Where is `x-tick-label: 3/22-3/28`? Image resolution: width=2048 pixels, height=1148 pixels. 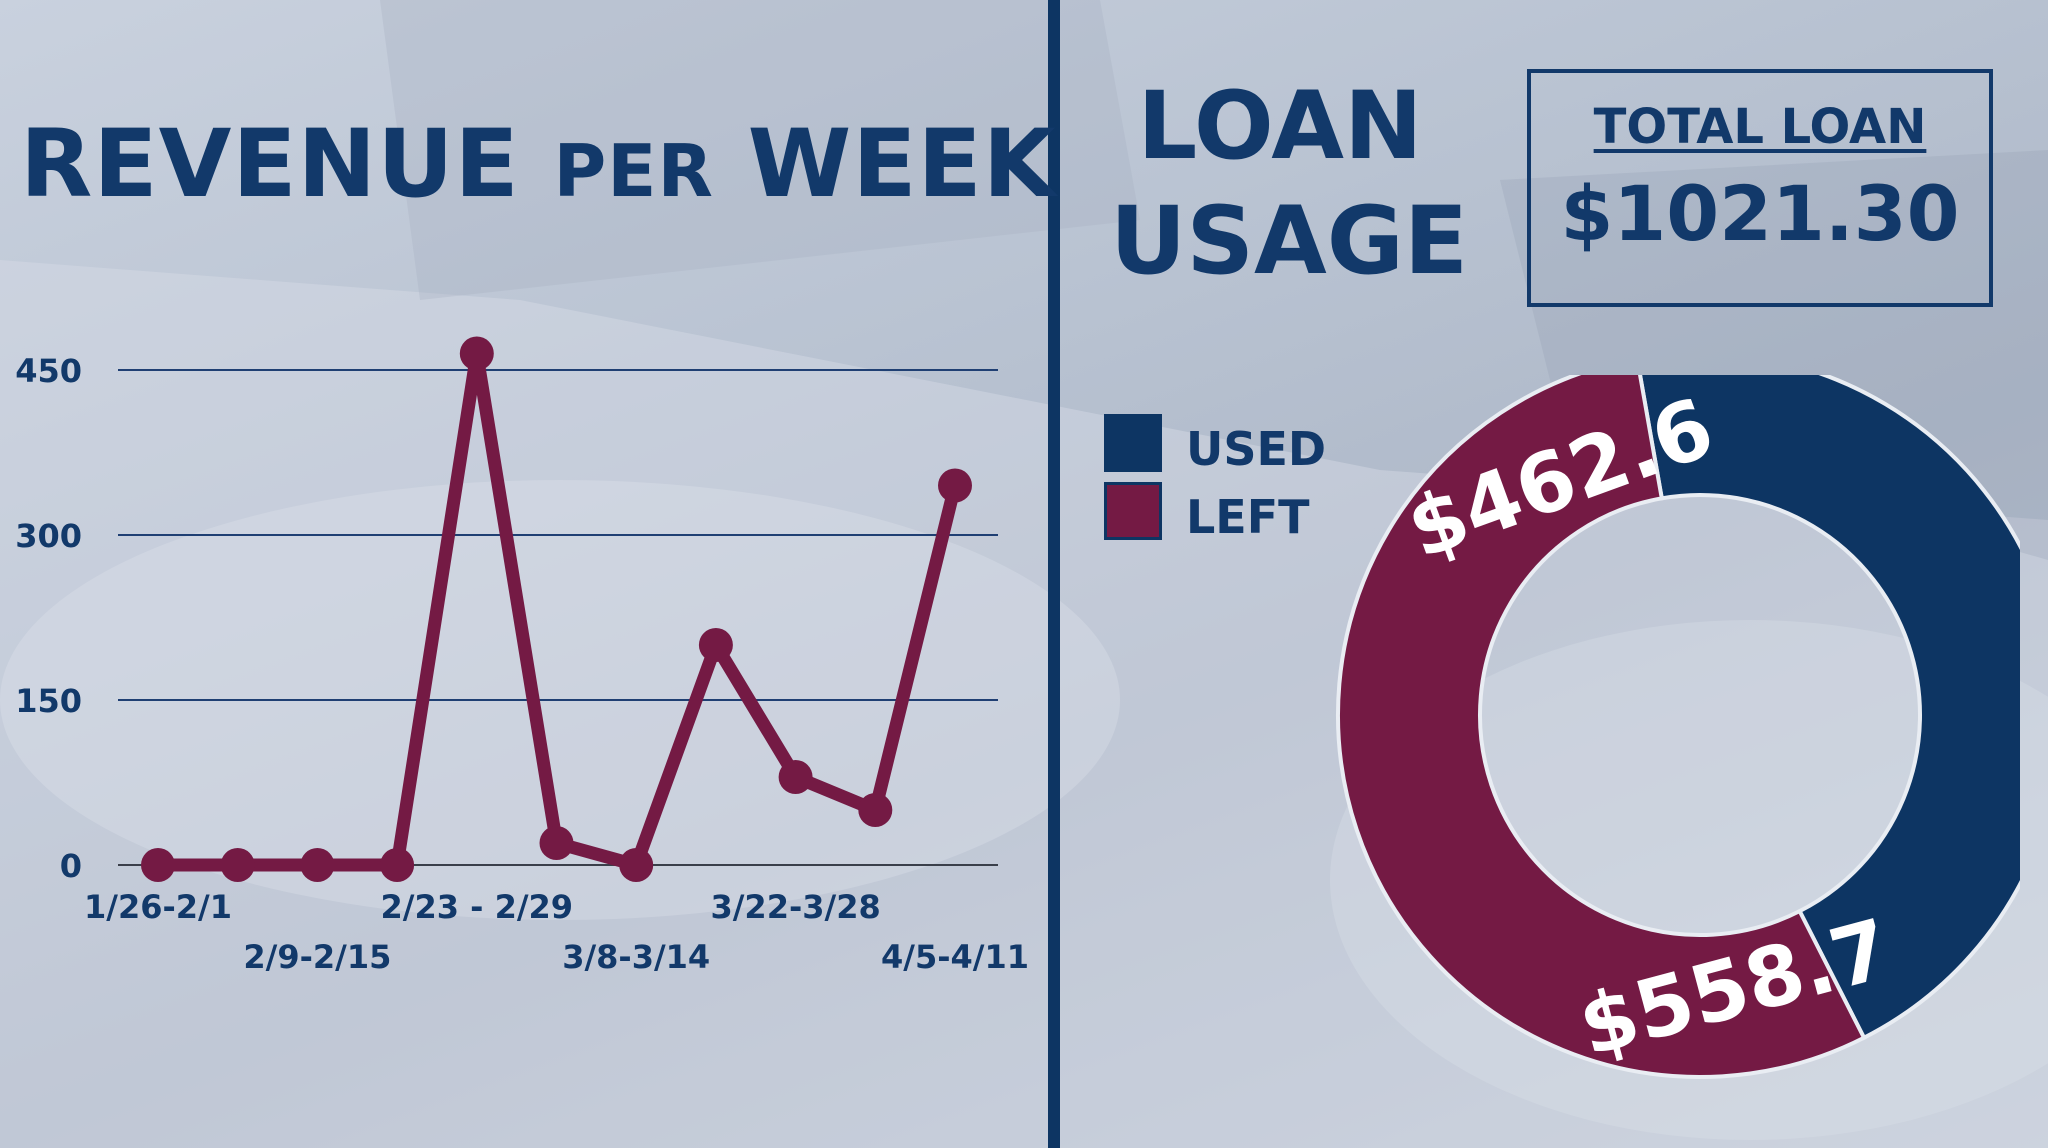
x-tick-label: 3/22-3/28 is located at coordinates (795, 907).